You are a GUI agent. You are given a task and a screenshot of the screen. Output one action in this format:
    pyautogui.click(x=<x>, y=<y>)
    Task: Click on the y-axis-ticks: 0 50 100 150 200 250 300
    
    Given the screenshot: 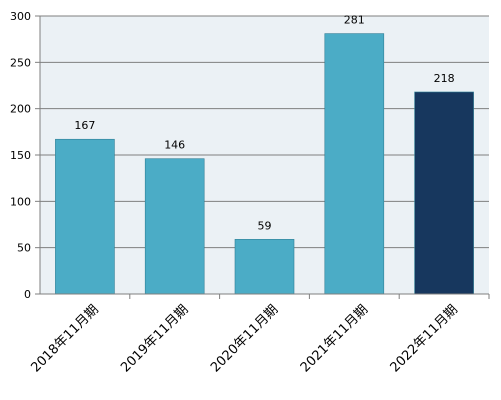 What is the action you would take?
    pyautogui.click(x=20, y=155)
    